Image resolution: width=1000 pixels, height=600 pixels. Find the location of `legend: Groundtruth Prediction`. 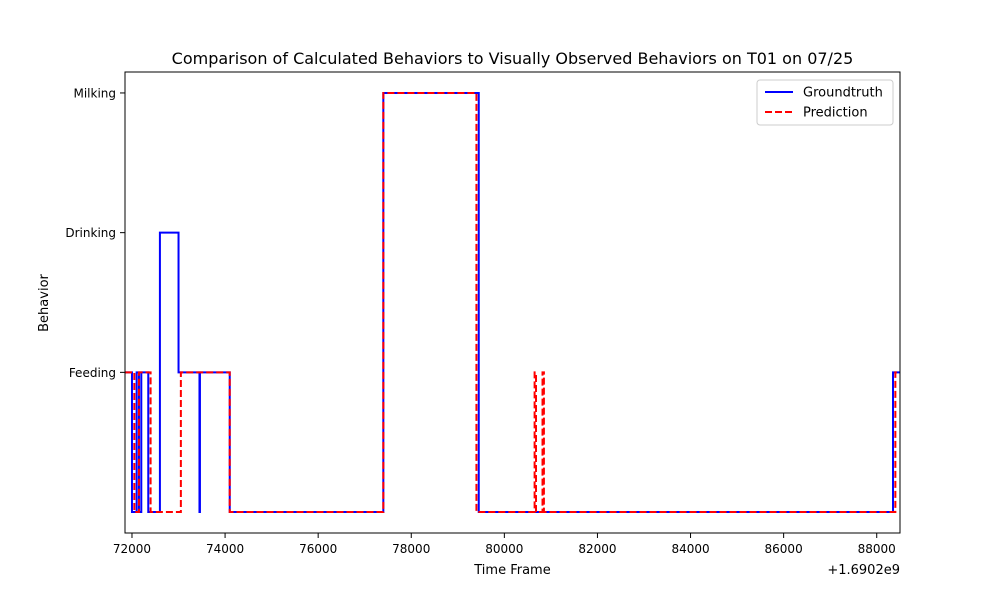

legend: Groundtruth Prediction is located at coordinates (825, 102).